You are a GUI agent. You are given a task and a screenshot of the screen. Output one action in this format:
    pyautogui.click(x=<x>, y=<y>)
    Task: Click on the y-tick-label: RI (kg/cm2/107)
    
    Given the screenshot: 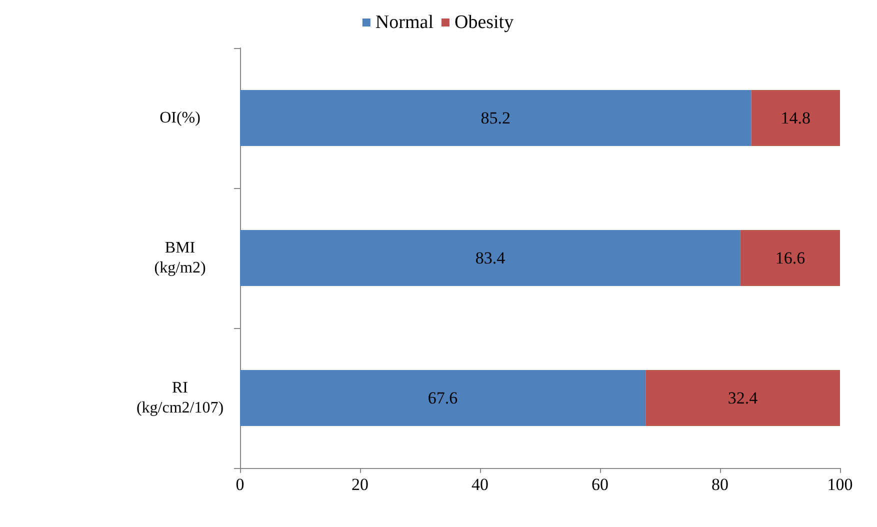 What is the action you would take?
    pyautogui.click(x=180, y=398)
    